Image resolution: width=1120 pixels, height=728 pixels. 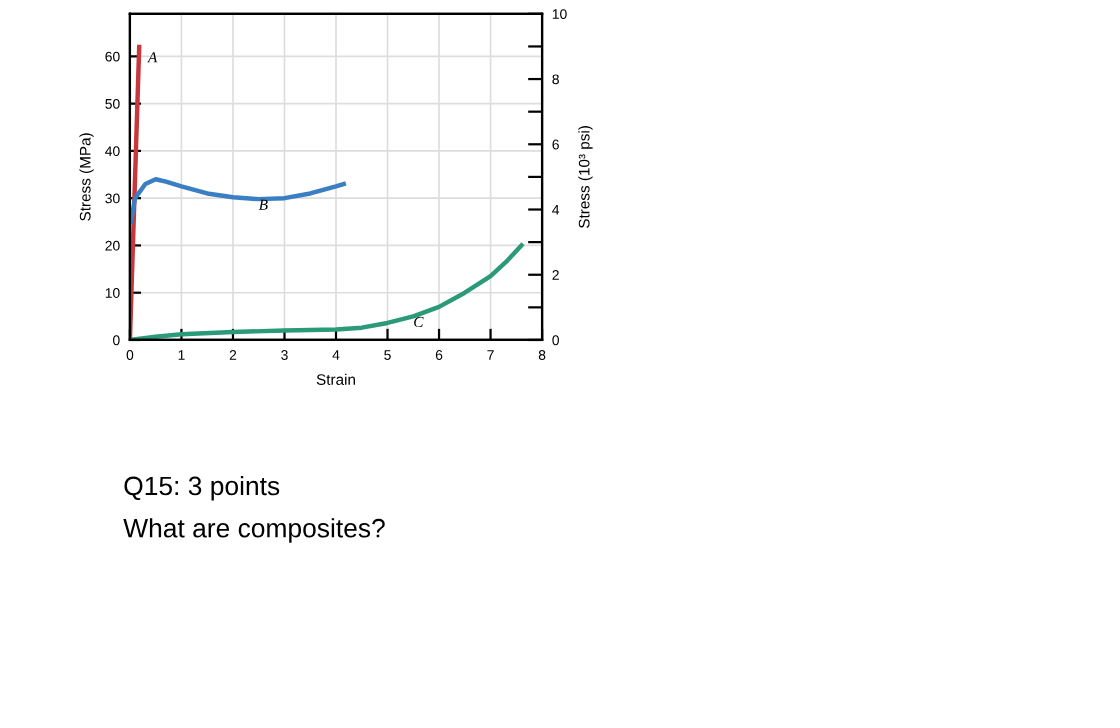 I want to click on text: What are composites?, so click(x=254, y=530).